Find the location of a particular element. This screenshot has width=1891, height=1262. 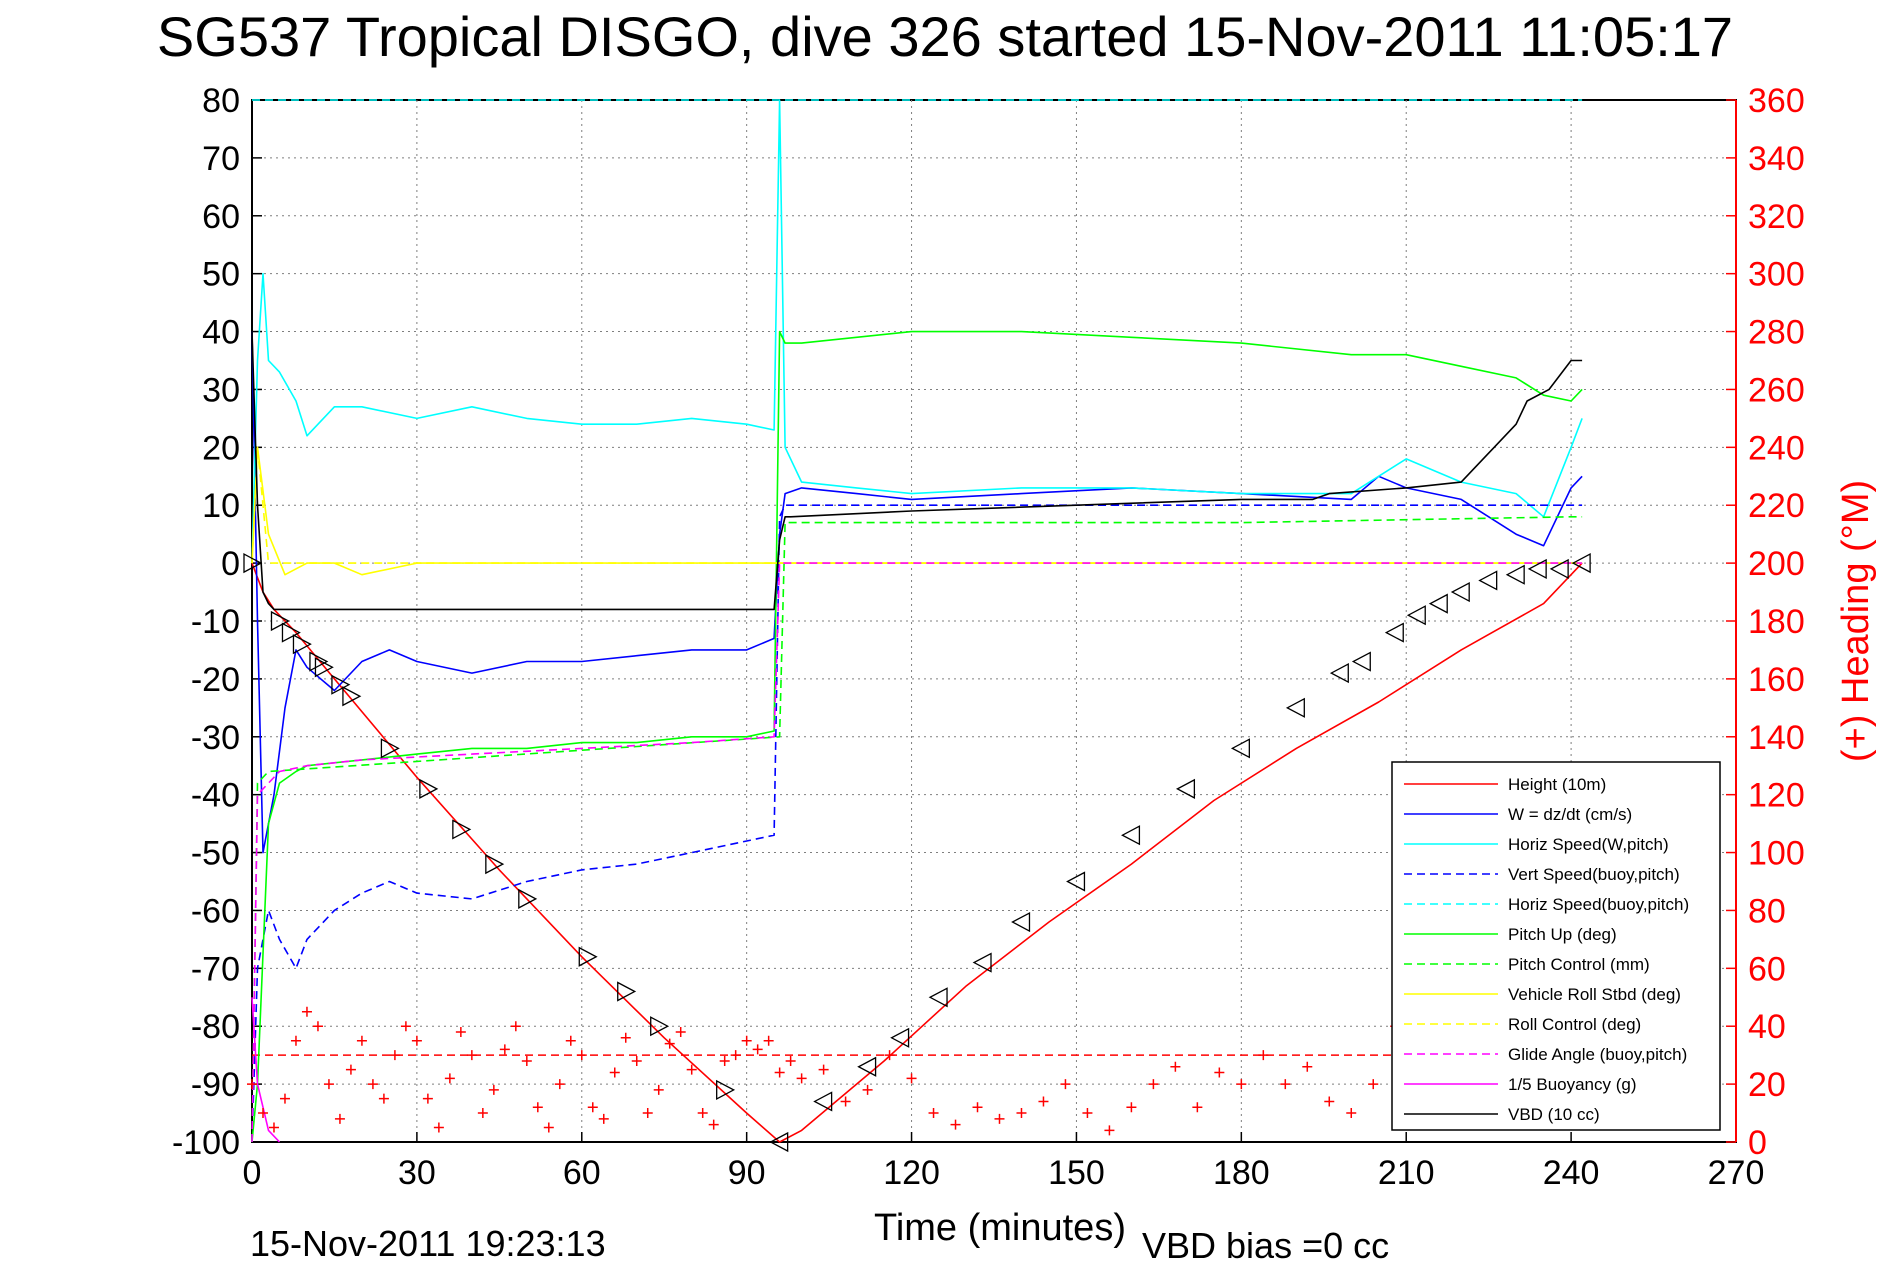

legend-label: W = dz/dt (cm/s) is located at coordinates (1570, 814).